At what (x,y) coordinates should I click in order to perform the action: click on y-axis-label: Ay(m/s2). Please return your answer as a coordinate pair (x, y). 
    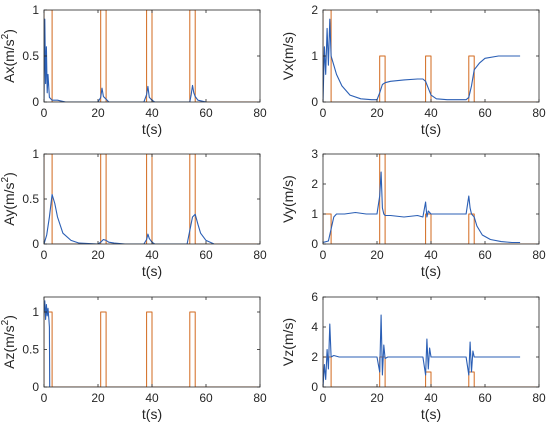
    Looking at the image, I should click on (8, 199).